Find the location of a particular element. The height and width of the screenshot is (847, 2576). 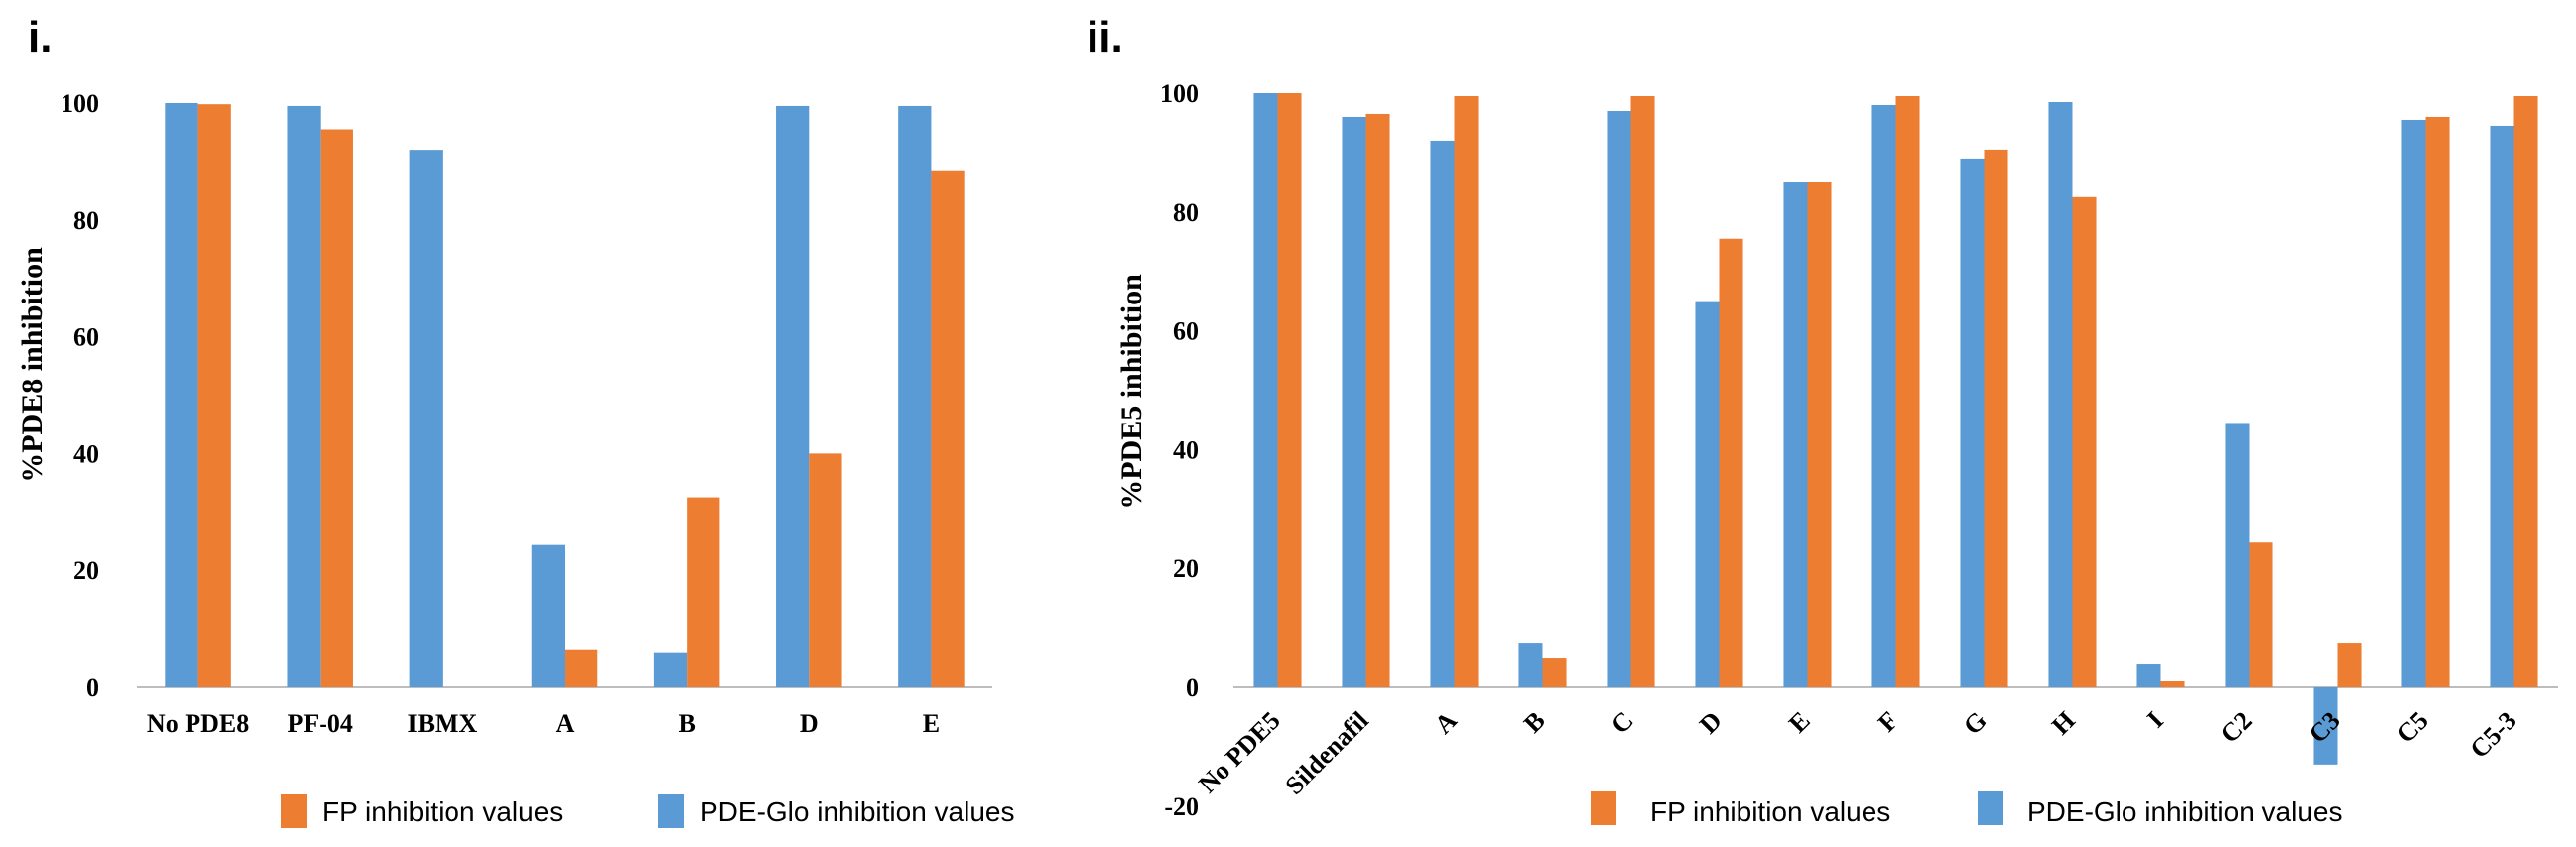

y-tick-label: -20 is located at coordinates (1182, 806).